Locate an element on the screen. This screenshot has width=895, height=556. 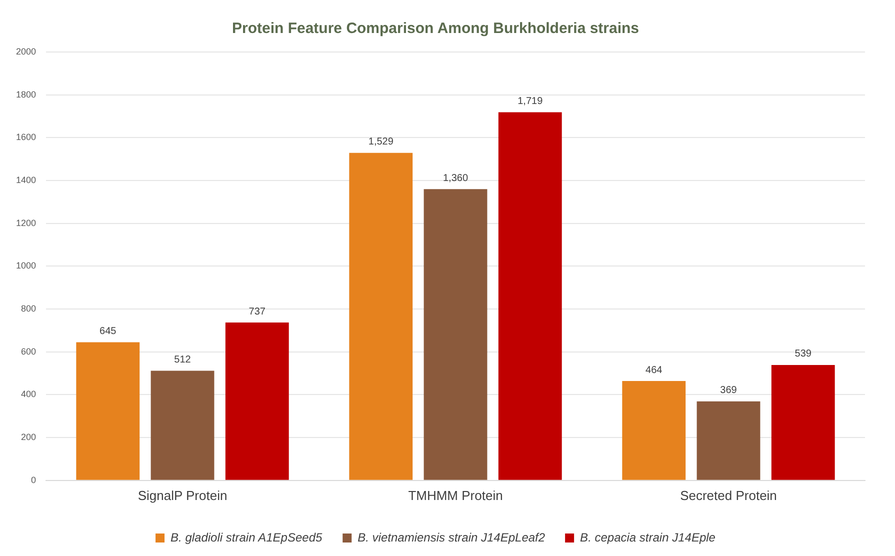
chart-title: Protein Feature Comparison Among Burkholderia strains is located at coordinates (436, 29).